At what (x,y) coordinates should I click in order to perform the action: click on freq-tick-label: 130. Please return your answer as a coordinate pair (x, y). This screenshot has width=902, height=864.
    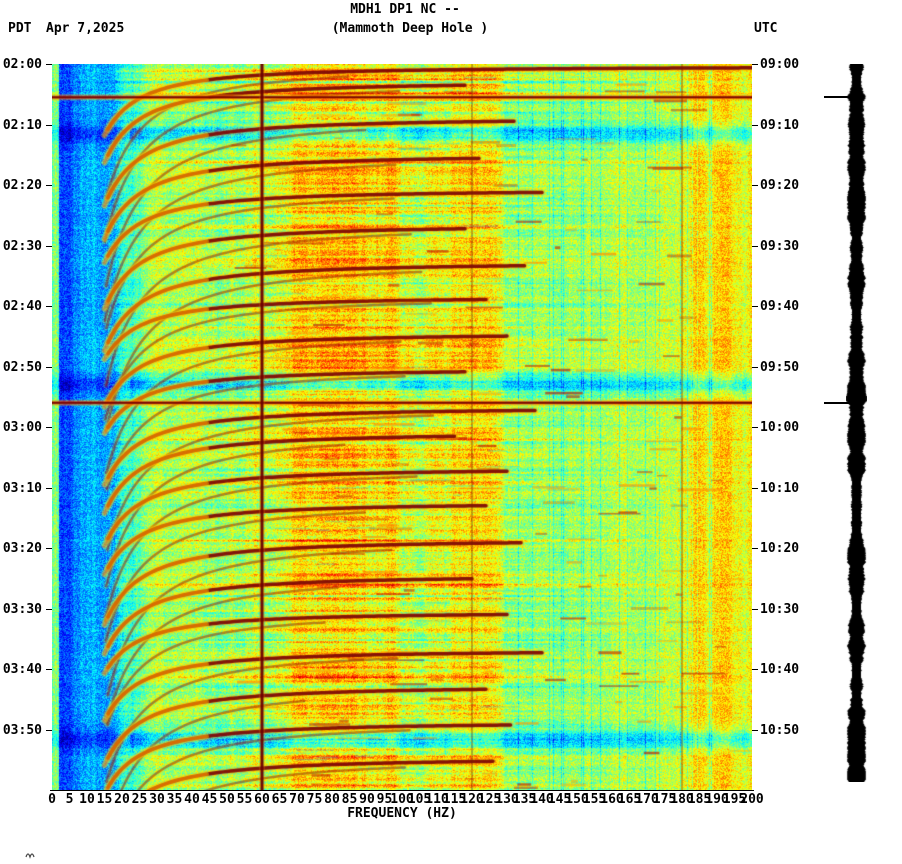
    Looking at the image, I should click on (507, 799).